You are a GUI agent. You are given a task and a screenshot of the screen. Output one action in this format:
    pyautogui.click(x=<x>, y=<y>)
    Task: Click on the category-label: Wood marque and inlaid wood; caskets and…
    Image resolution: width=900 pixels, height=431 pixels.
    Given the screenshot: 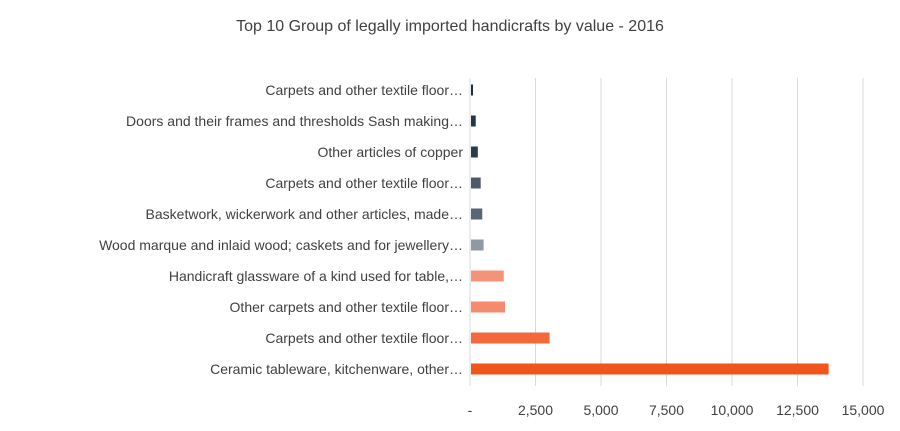 What is the action you would take?
    pyautogui.click(x=281, y=245)
    